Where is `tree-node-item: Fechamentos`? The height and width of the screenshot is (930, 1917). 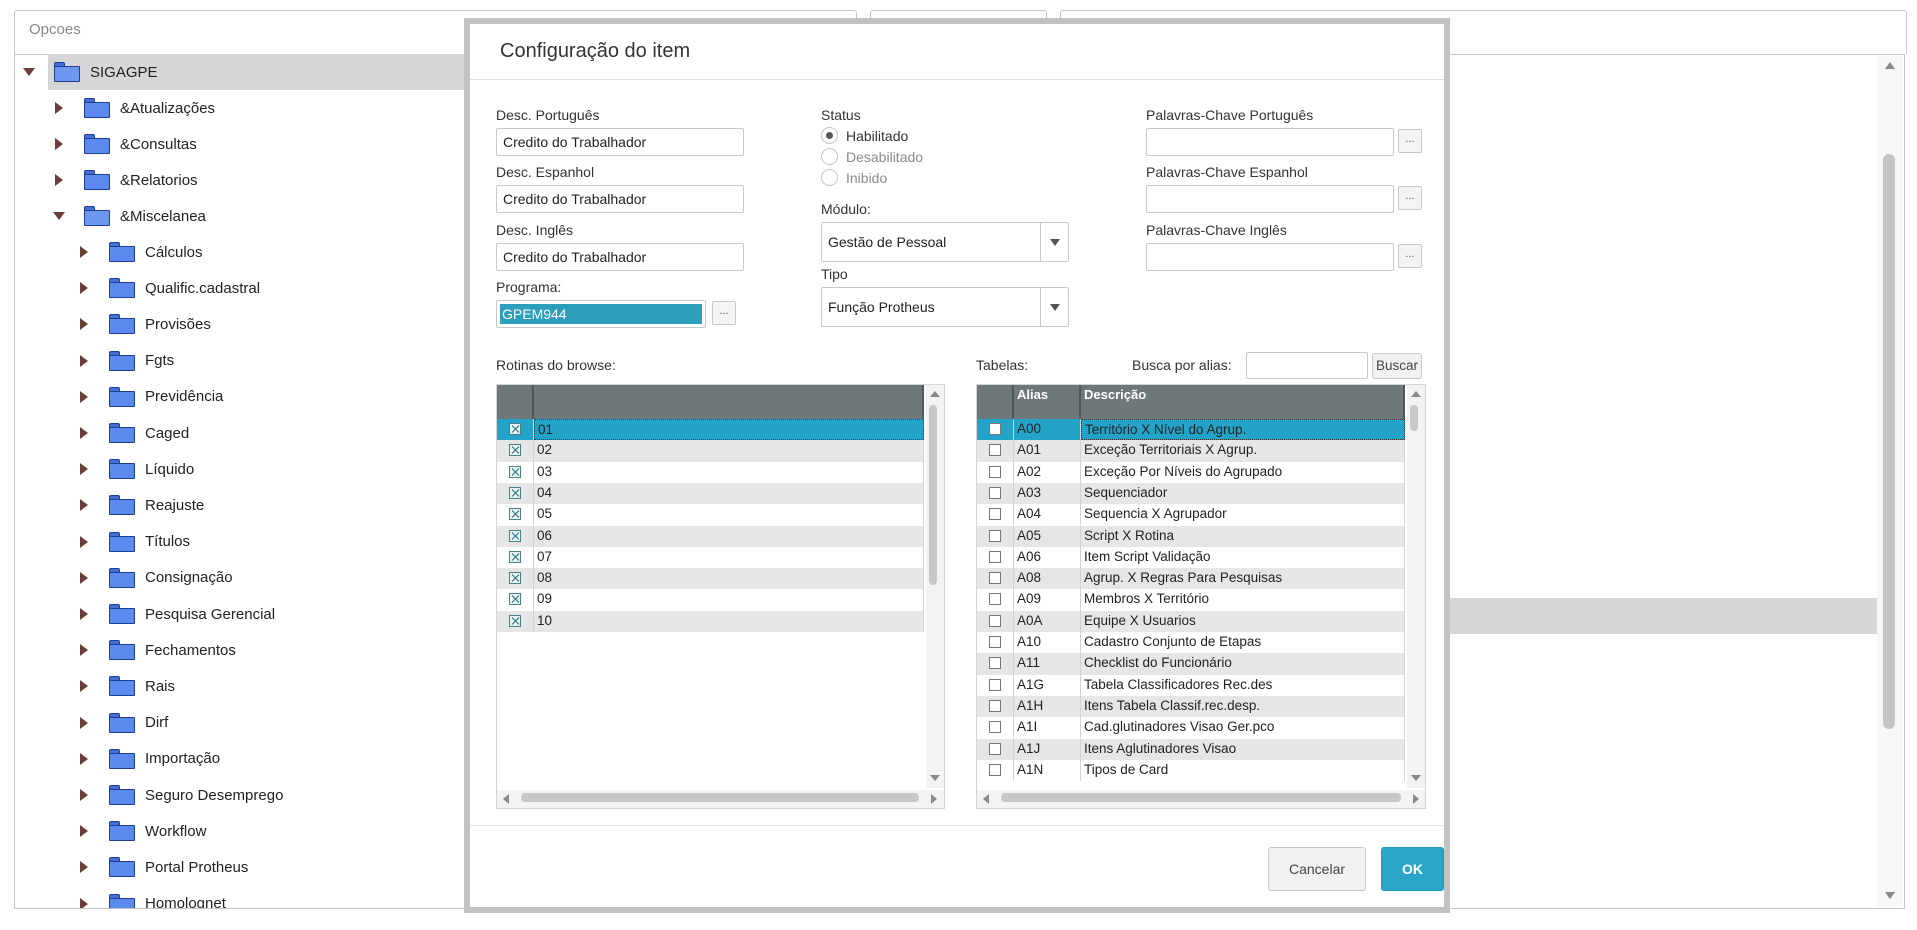 tree-node-item: Fechamentos is located at coordinates (154, 650).